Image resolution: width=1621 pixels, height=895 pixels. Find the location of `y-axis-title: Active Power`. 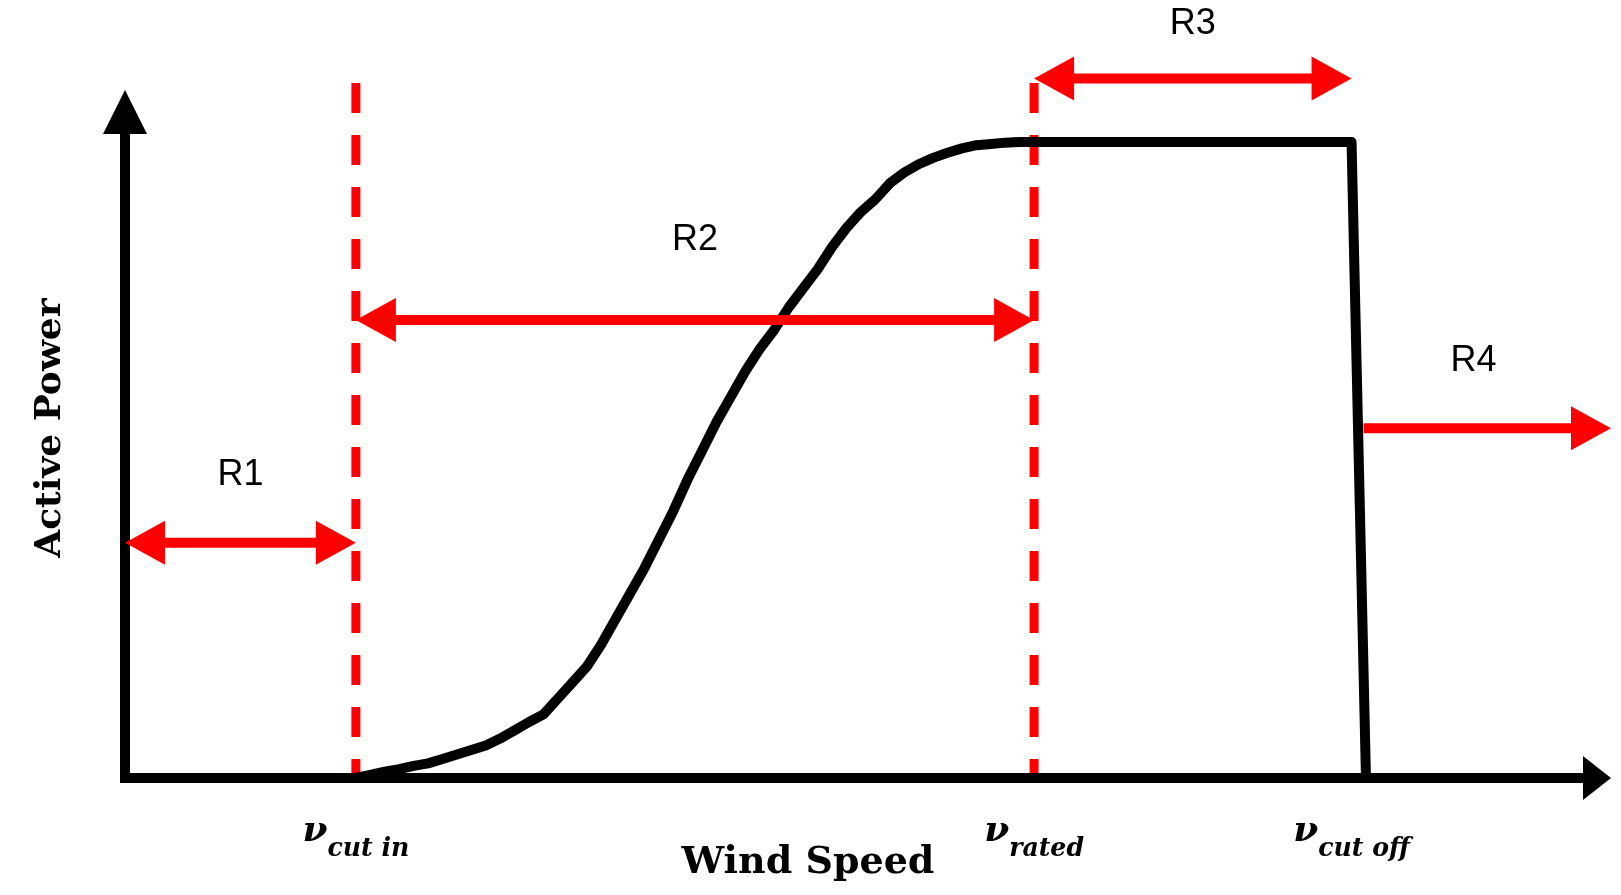

y-axis-title: Active Power is located at coordinates (47, 428).